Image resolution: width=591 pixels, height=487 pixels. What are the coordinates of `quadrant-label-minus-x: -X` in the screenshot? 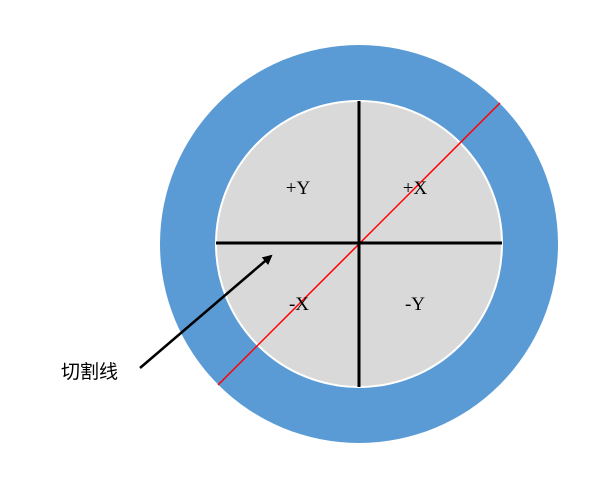 It's located at (299, 304).